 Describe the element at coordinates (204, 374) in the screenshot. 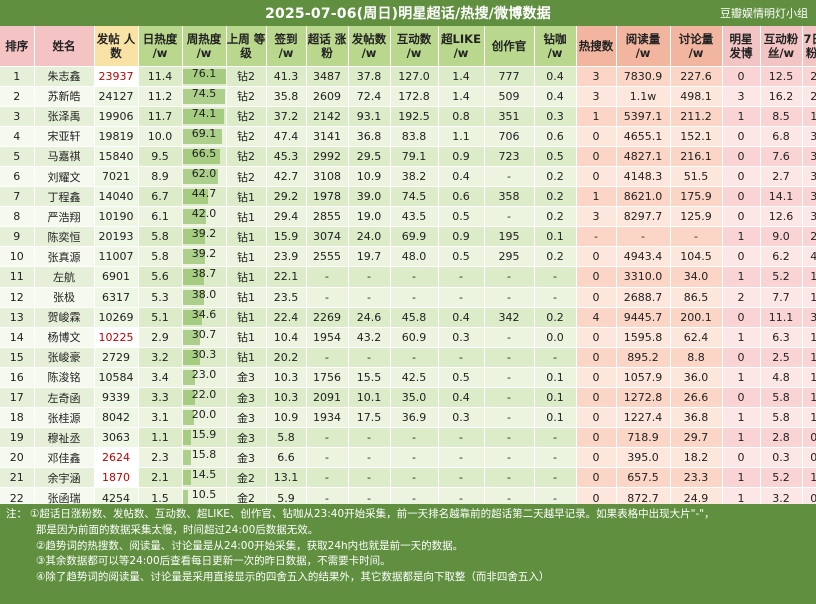

I see `weekly-heat-label: 23.0` at that location.